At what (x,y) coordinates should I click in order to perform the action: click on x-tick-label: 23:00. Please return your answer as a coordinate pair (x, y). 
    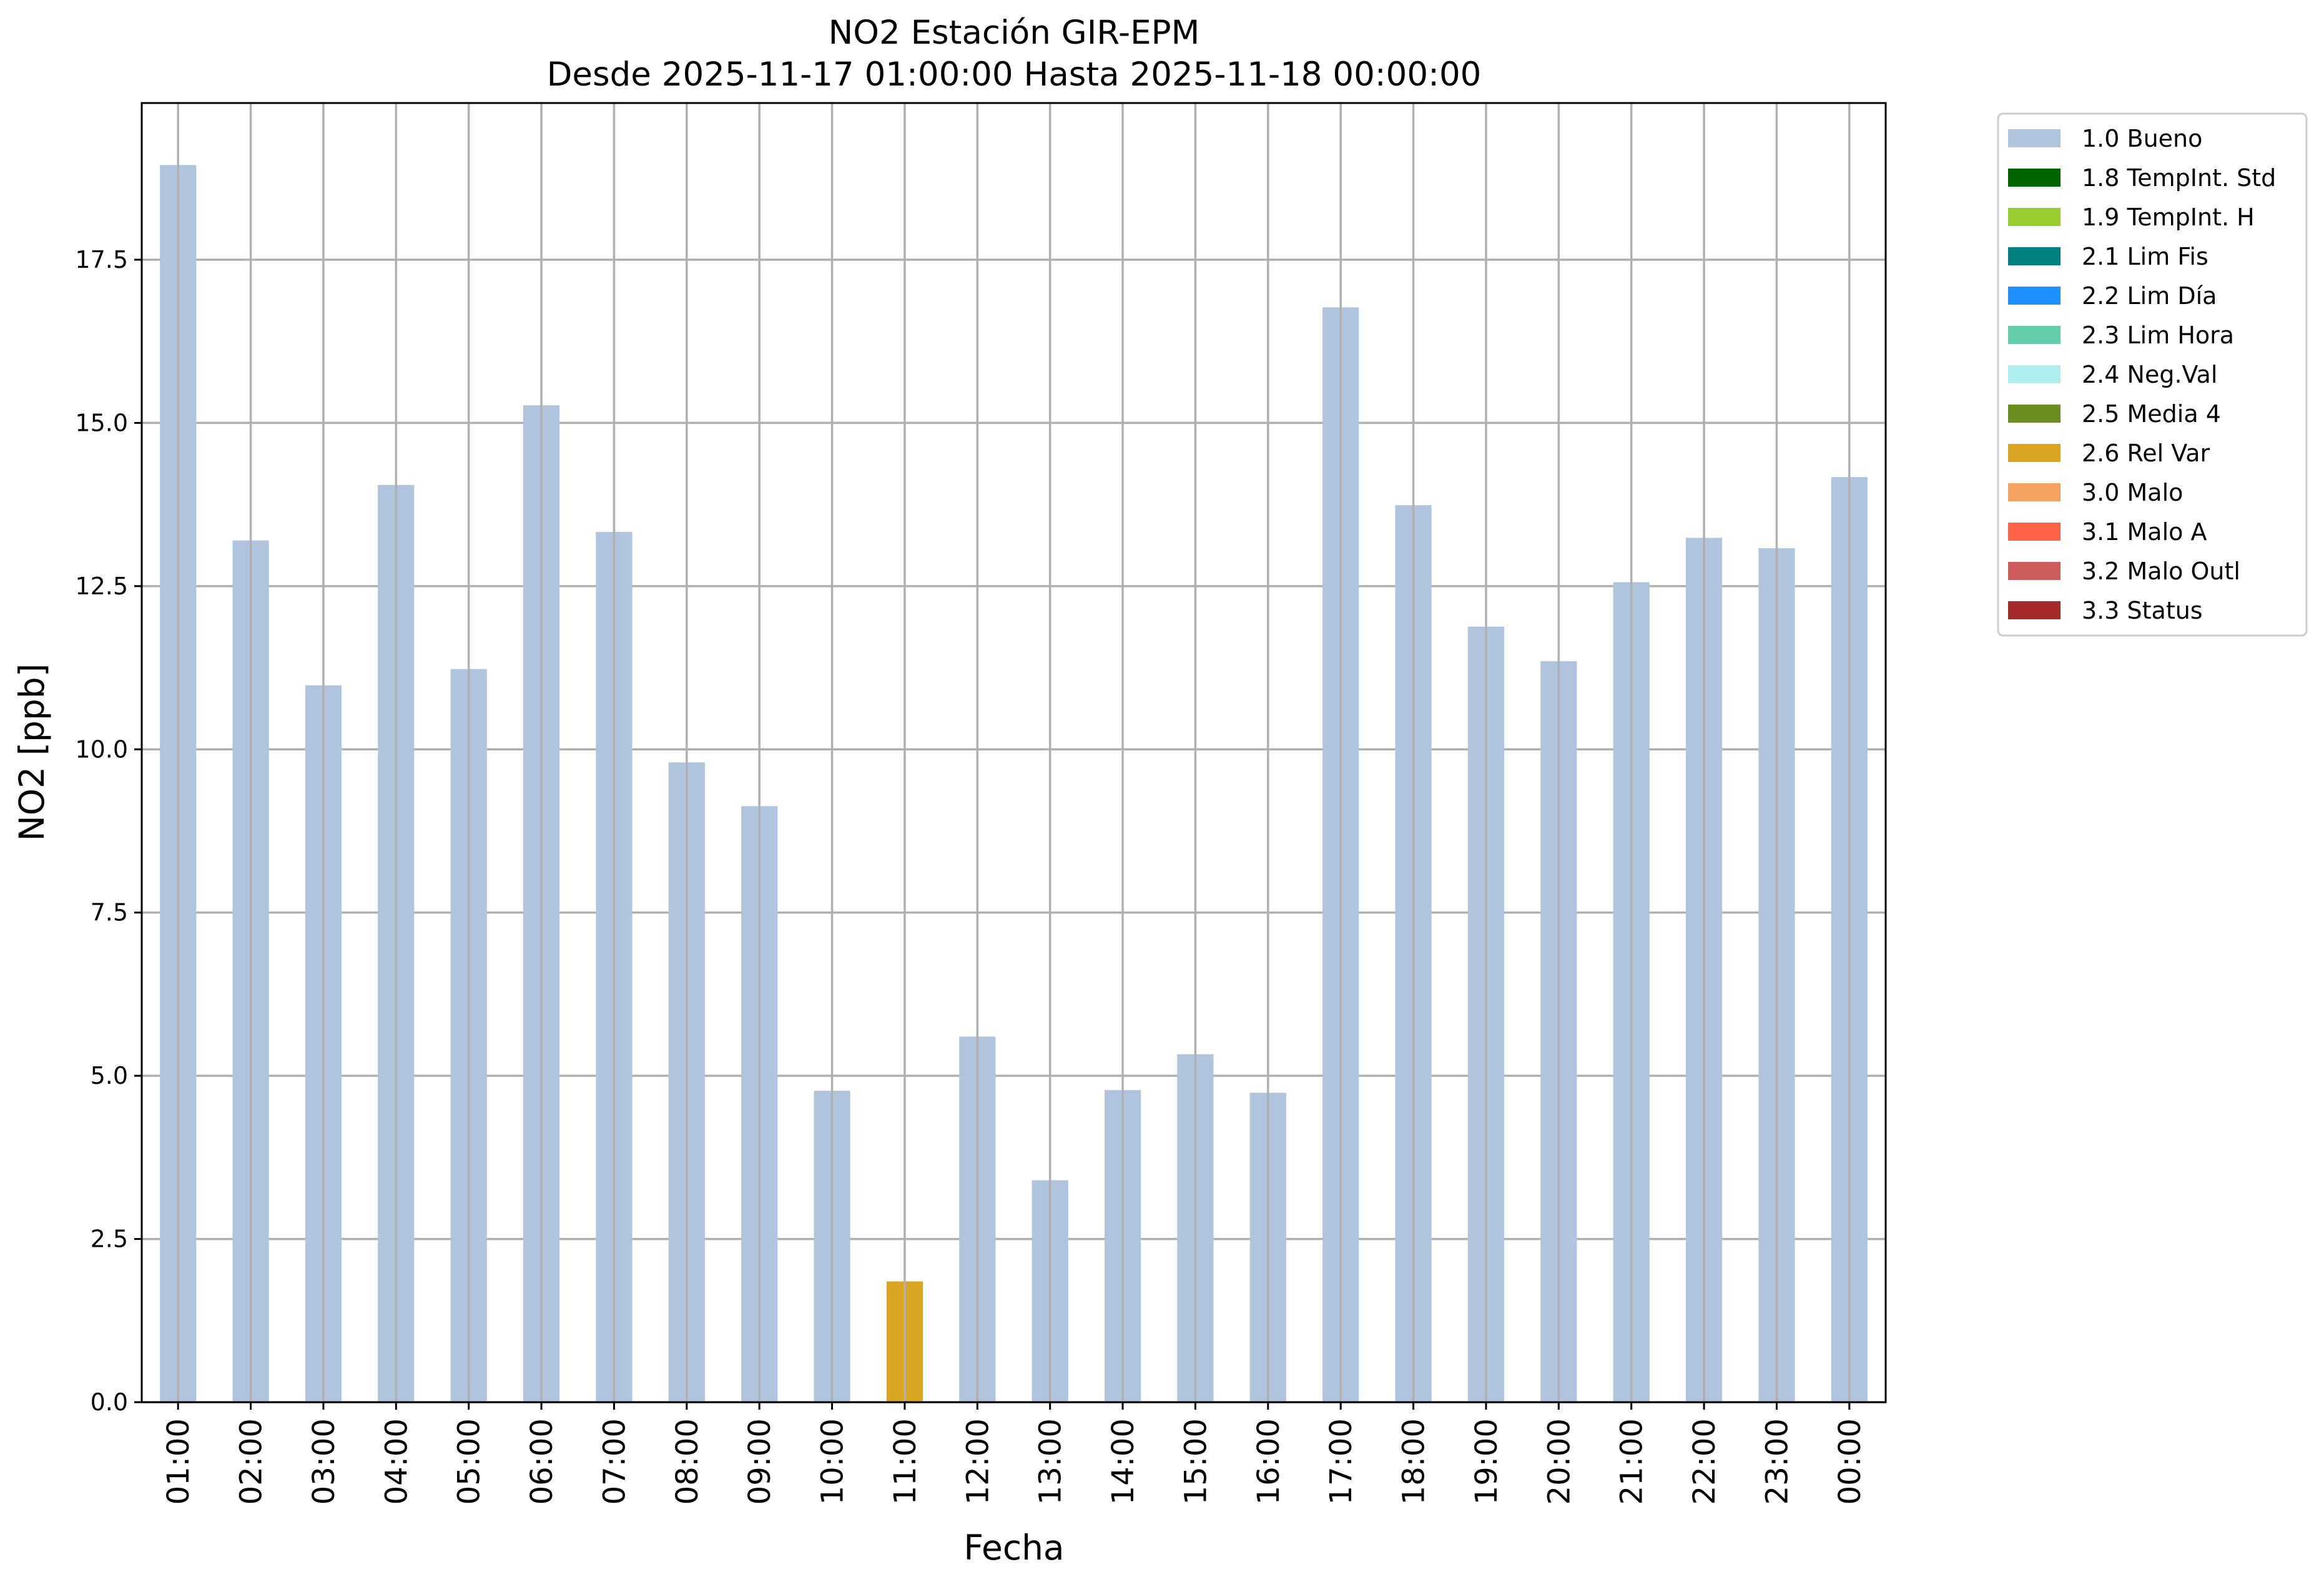
    Looking at the image, I should click on (1777, 1461).